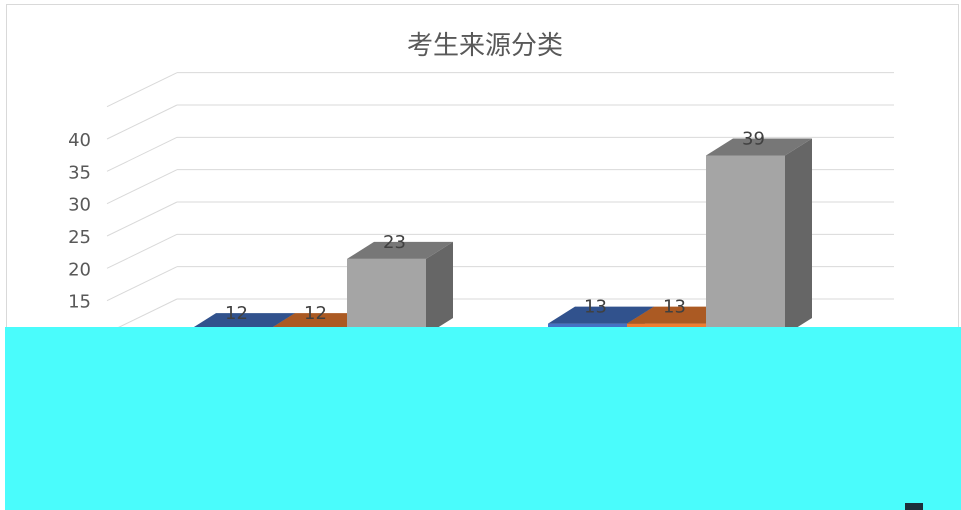 This screenshot has width=961, height=510. What do you see at coordinates (79, 172) in the screenshot?
I see `y-tick-label: 35` at bounding box center [79, 172].